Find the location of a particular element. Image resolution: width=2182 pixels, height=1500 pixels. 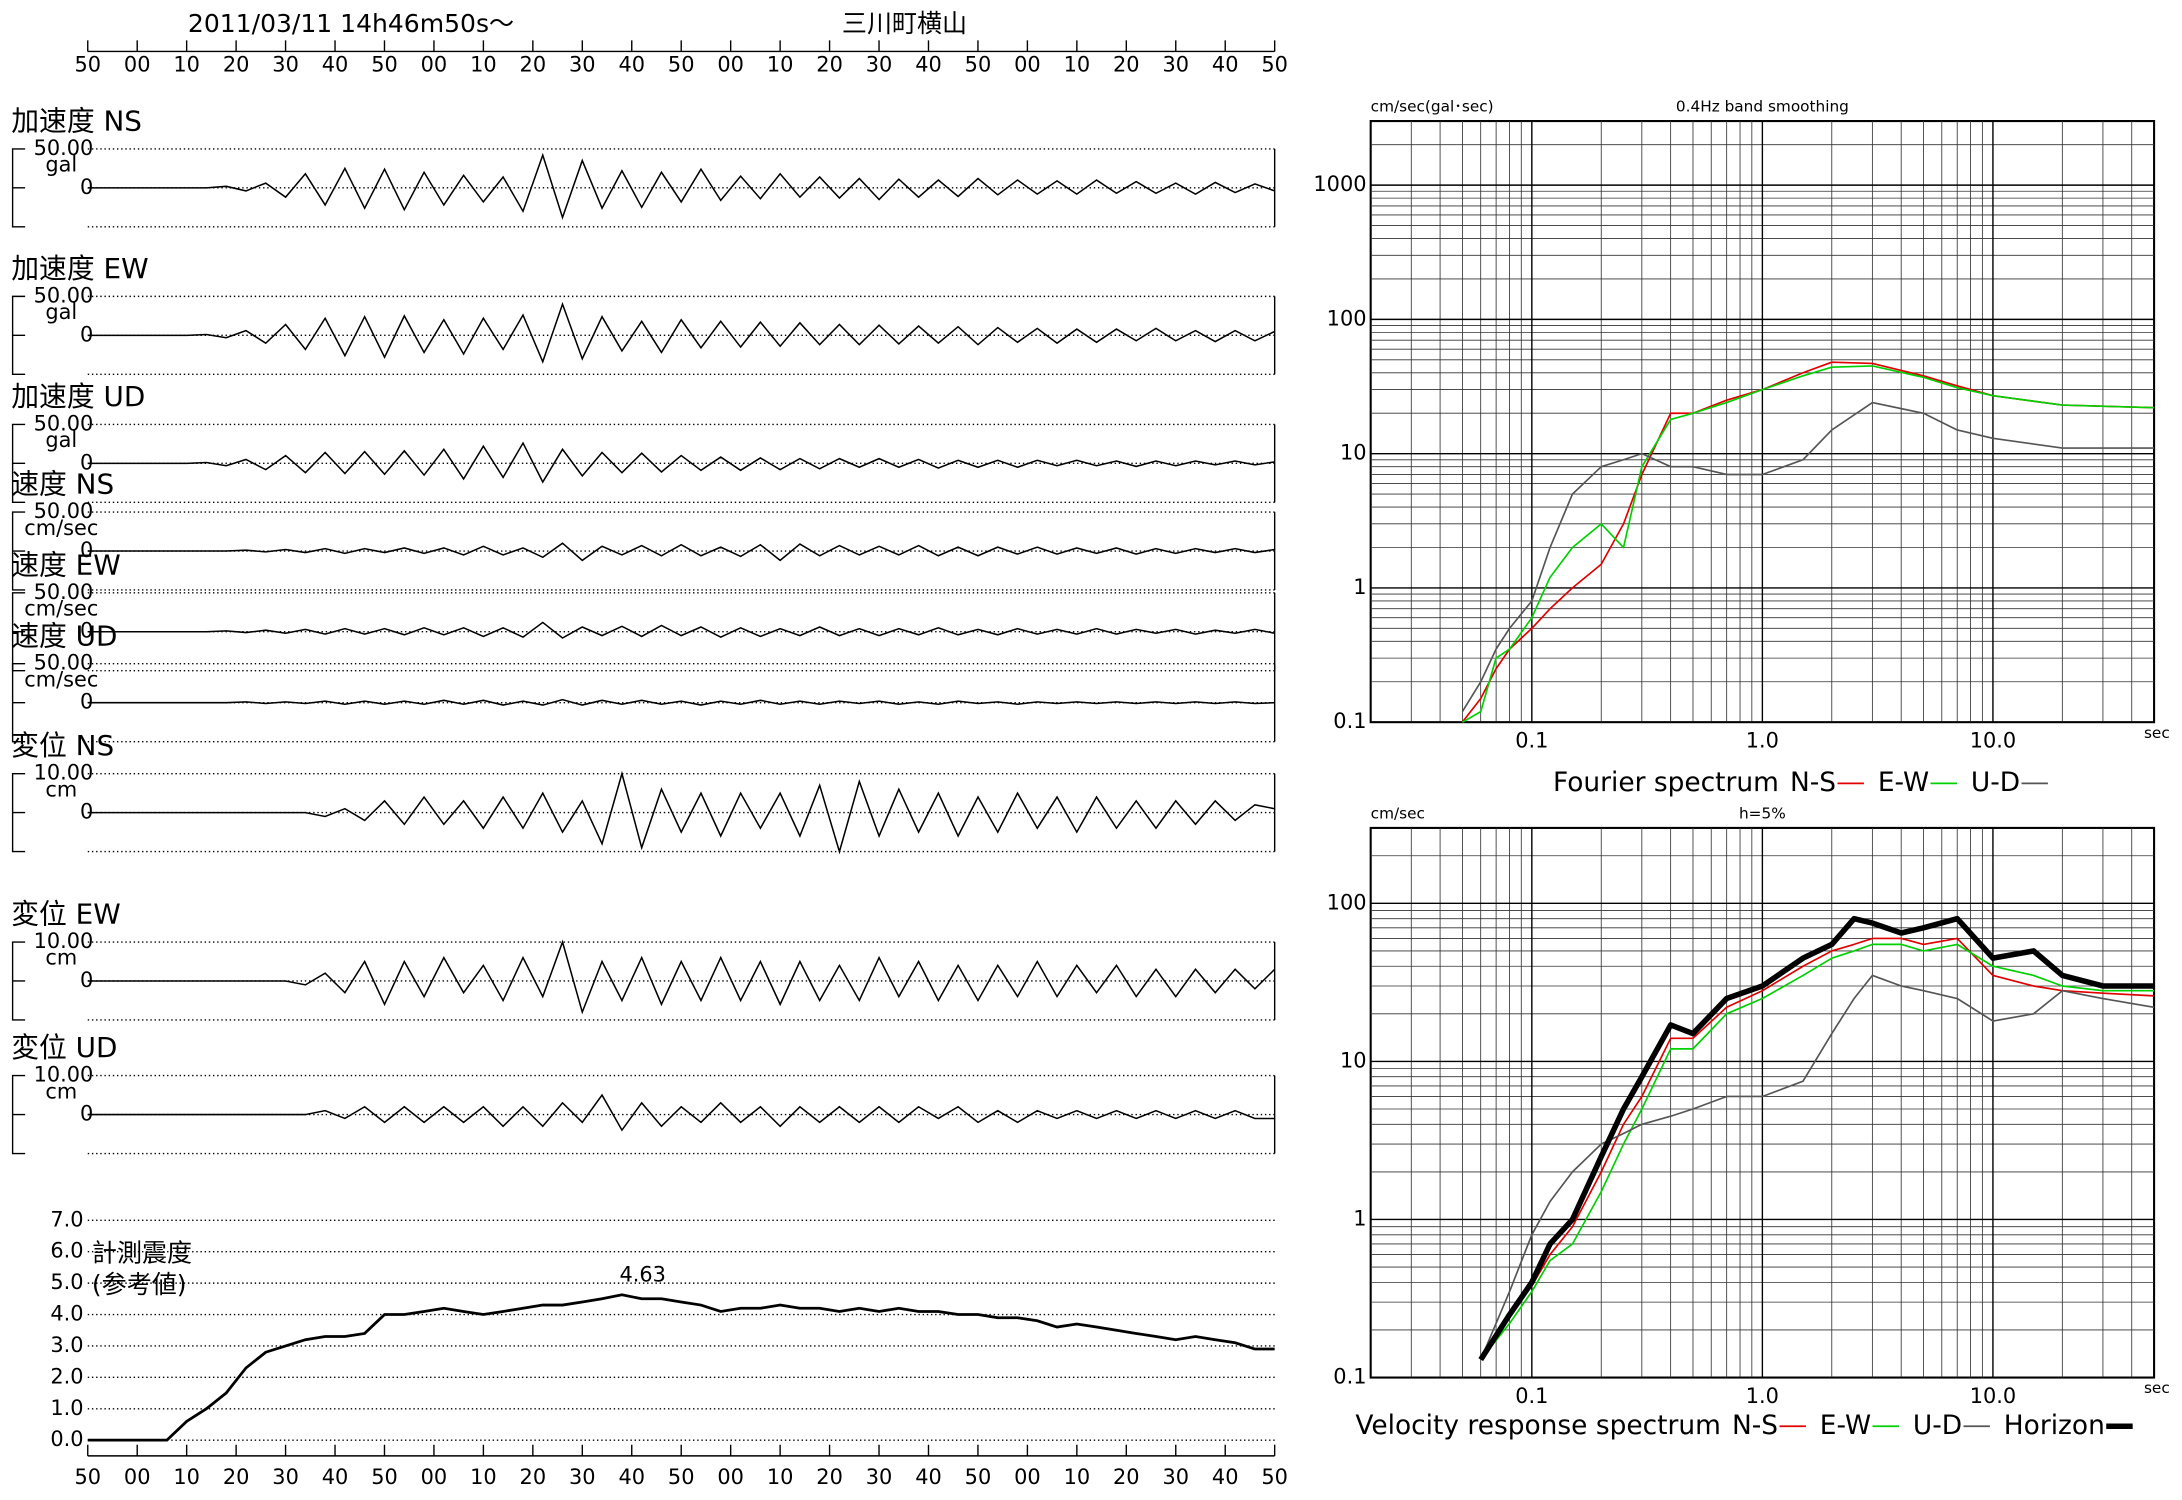

legend-title: Fourier spectrum is located at coordinates (1666, 782).